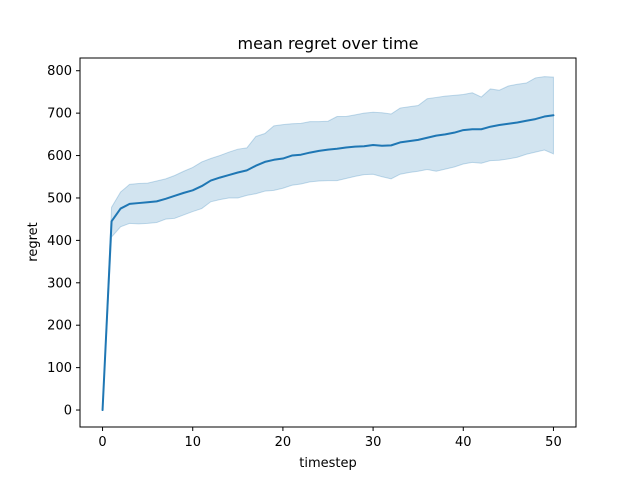 Image resolution: width=640 pixels, height=480 pixels. I want to click on y-tick-label: 100, so click(59, 368).